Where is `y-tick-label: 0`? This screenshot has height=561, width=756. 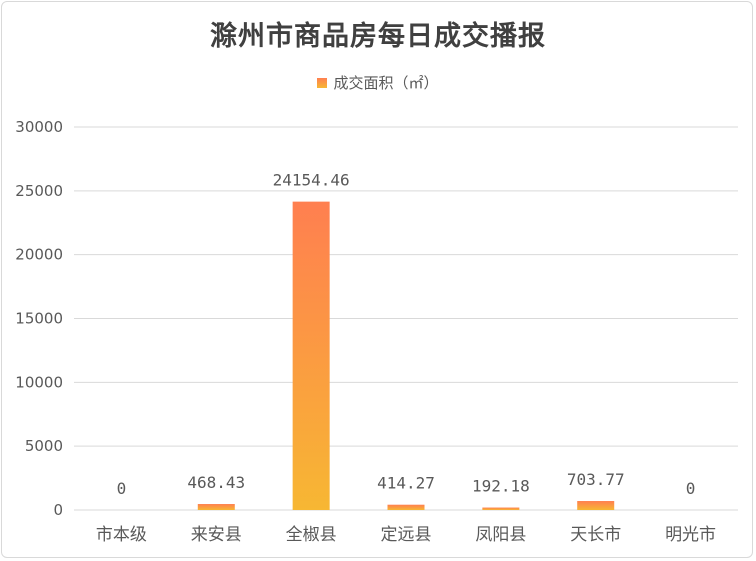
y-tick-label: 0 is located at coordinates (58, 510).